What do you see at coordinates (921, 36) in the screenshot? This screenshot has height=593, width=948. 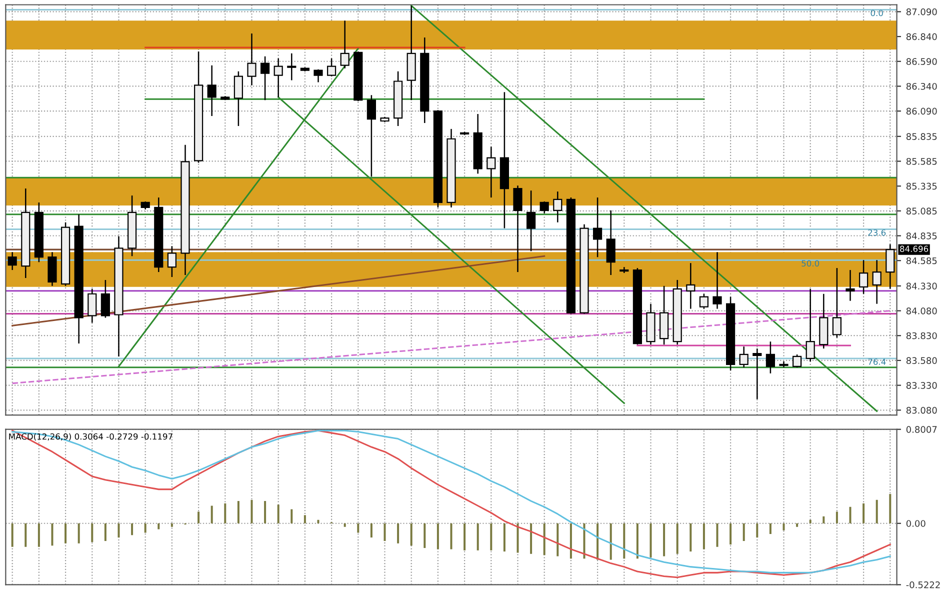 I see `y-tick-label: 86.840` at bounding box center [921, 36].